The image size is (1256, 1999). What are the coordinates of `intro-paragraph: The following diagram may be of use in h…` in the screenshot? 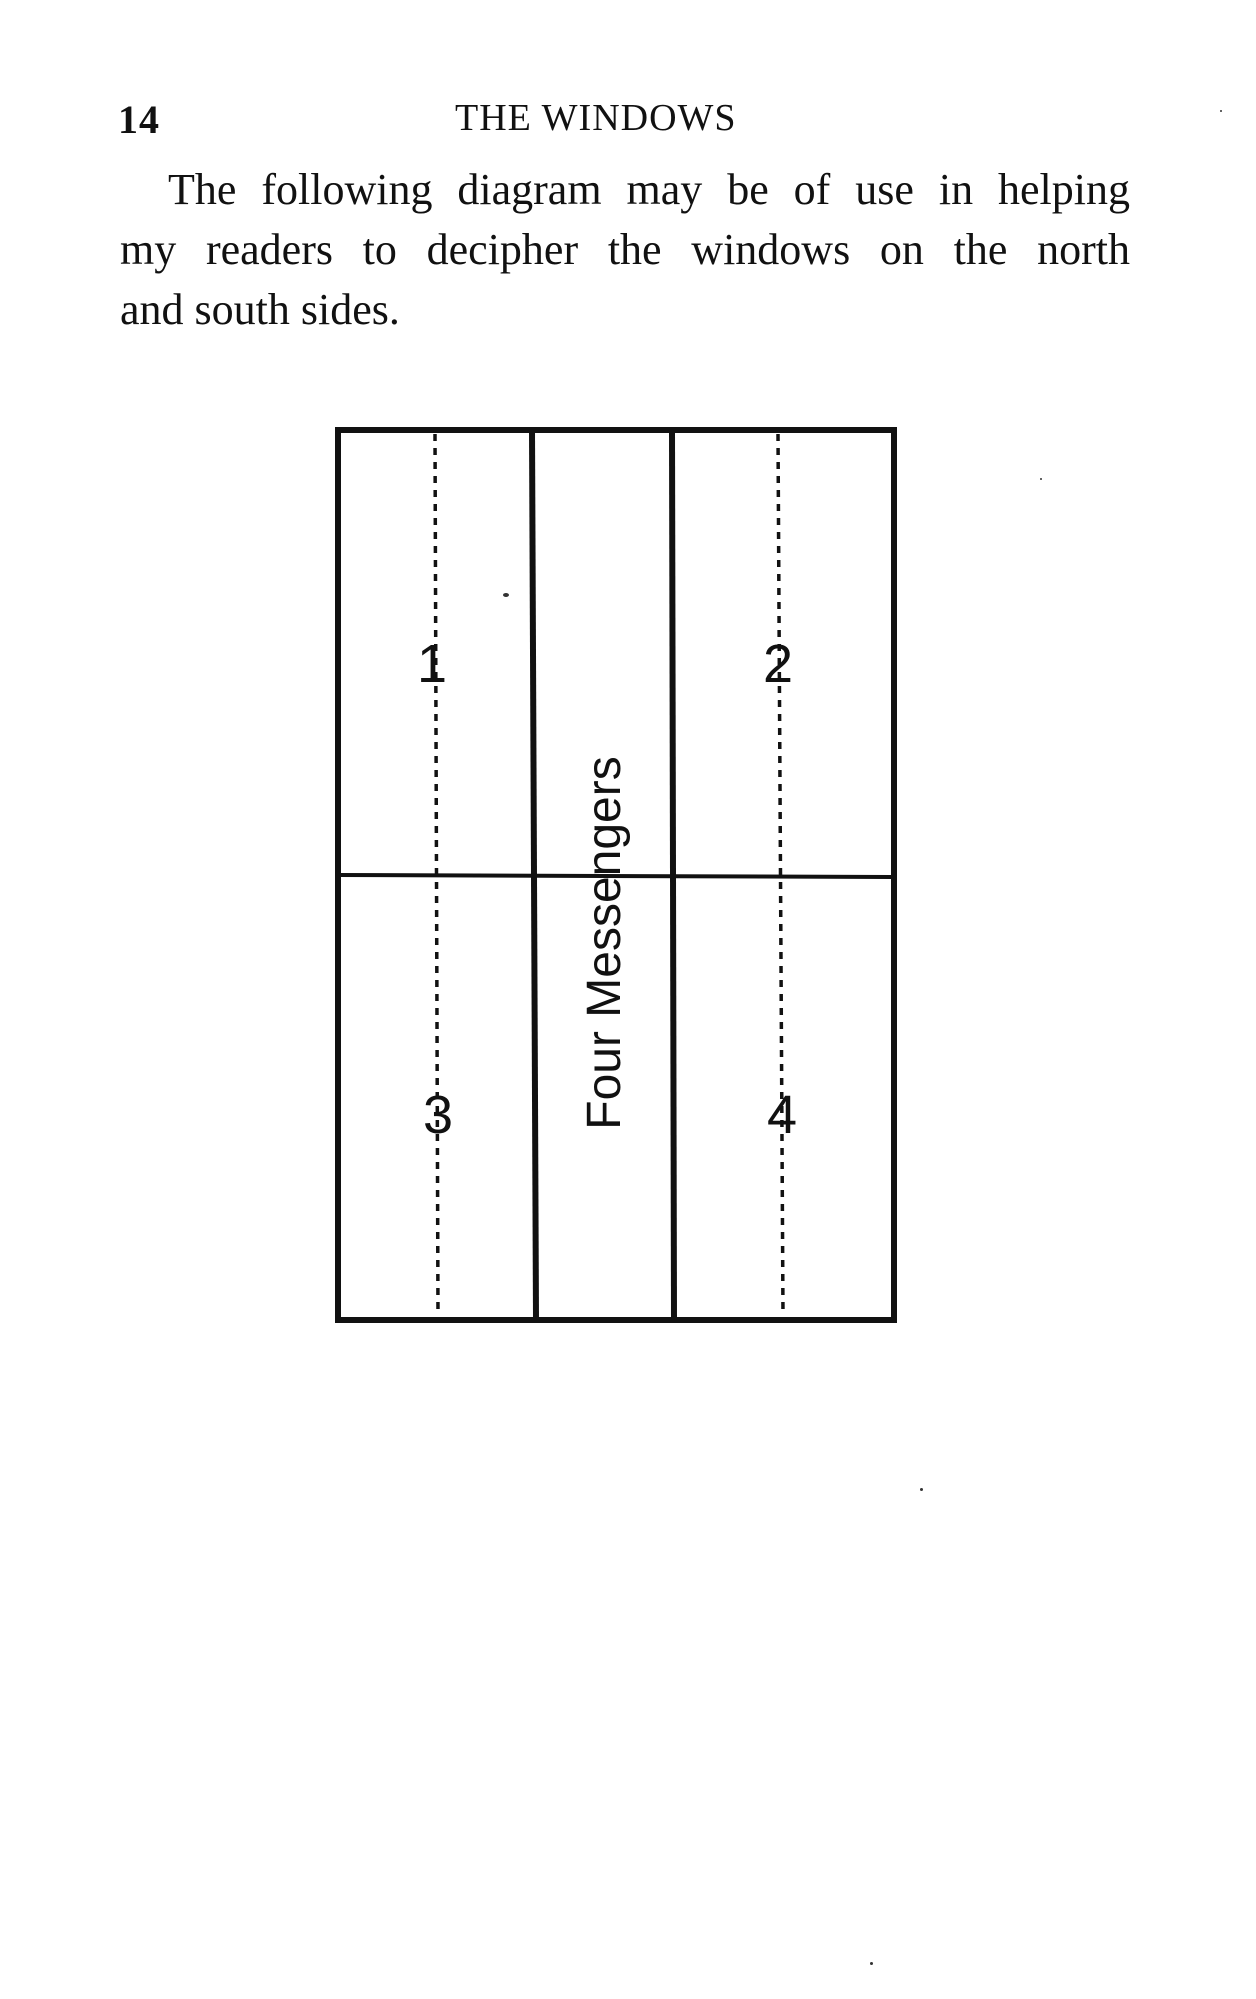 It's located at (625, 250).